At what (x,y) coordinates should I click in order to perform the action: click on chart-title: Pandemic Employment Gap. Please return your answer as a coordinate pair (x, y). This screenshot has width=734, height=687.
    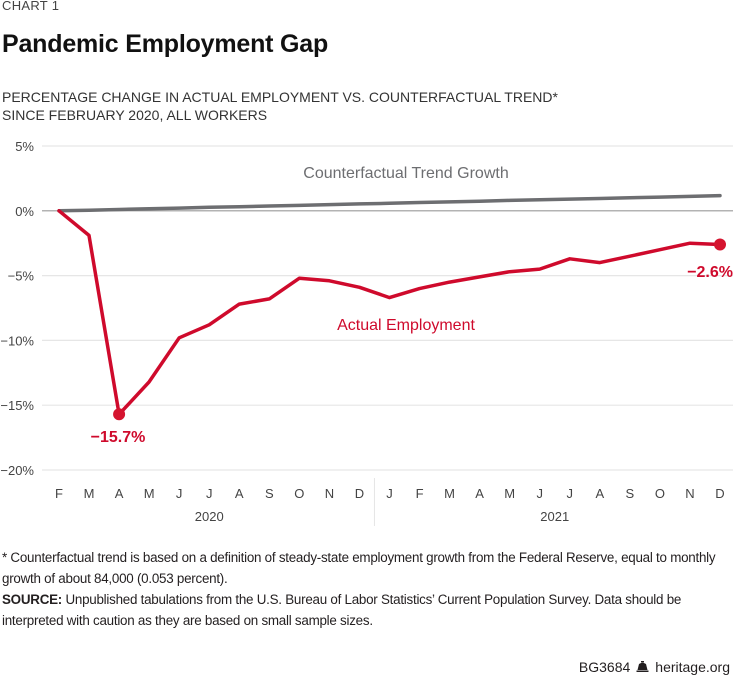
    Looking at the image, I should click on (165, 44).